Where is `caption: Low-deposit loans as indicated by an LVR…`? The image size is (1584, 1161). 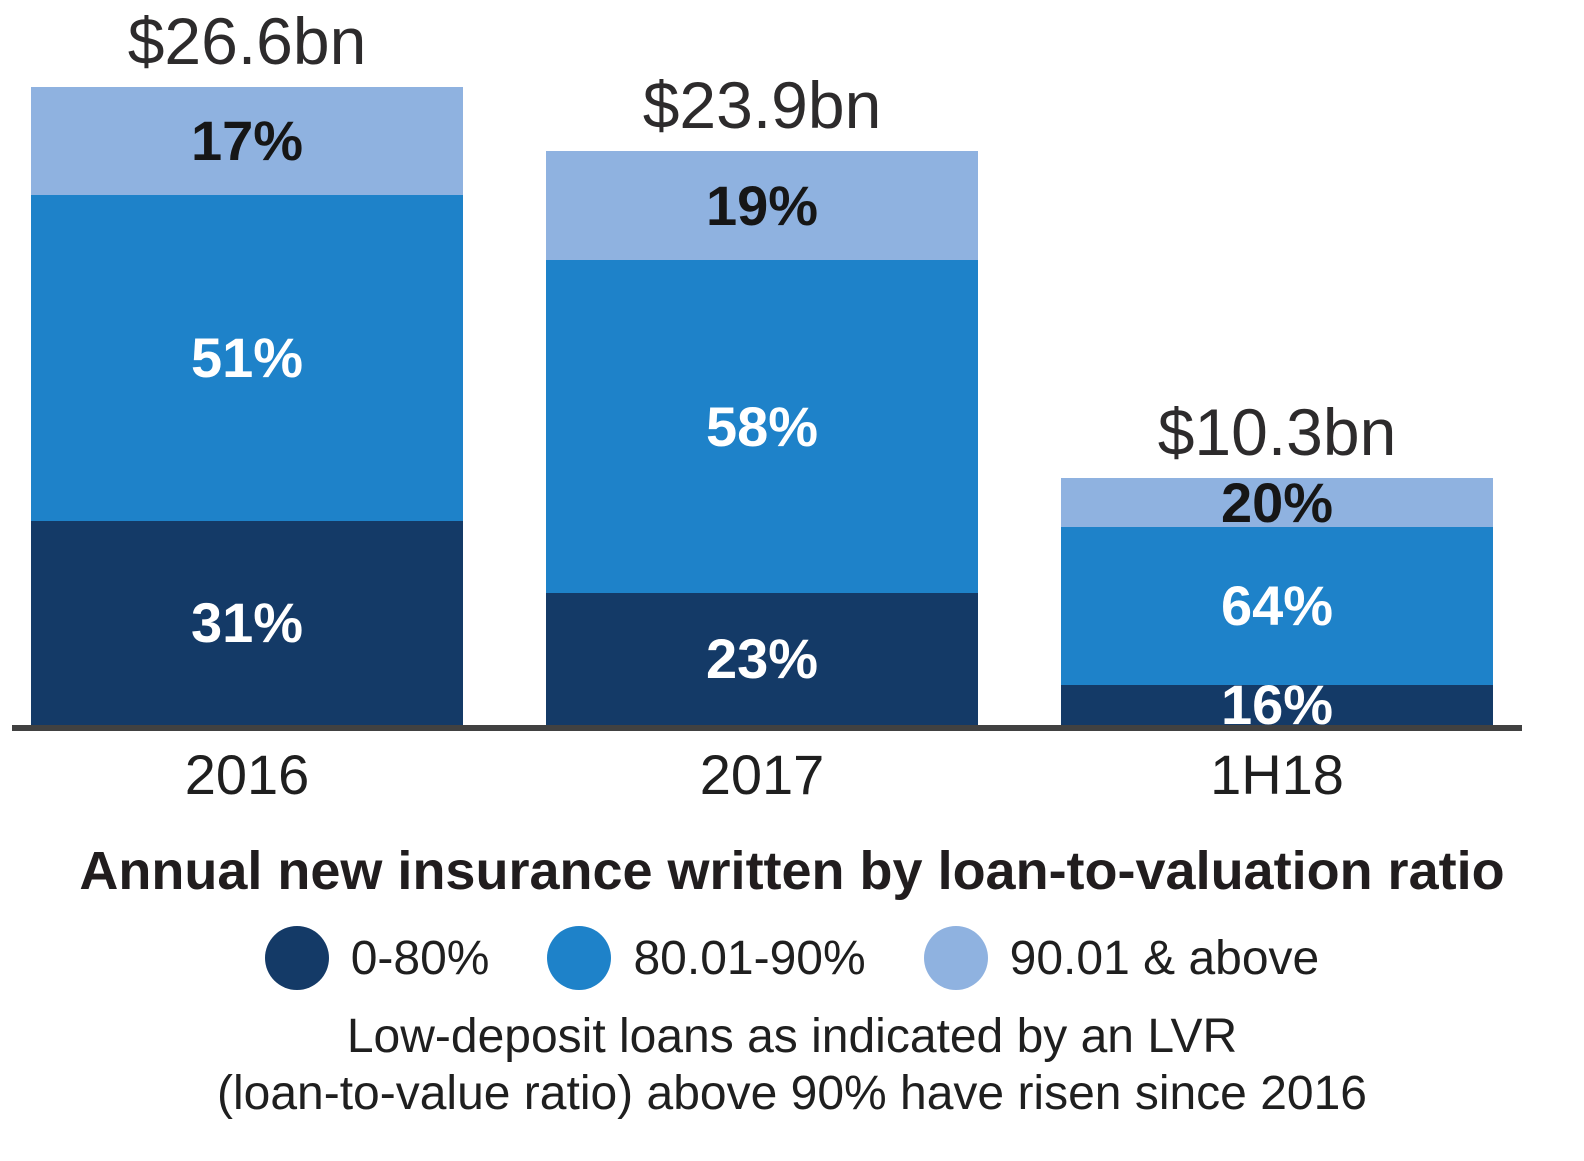
caption: Low-deposit loans as indicated by an LVR… is located at coordinates (792, 1065).